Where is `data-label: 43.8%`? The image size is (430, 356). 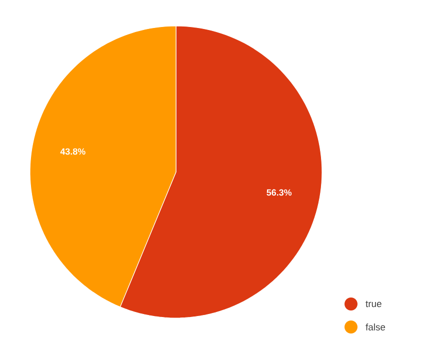 data-label: 43.8% is located at coordinates (73, 151).